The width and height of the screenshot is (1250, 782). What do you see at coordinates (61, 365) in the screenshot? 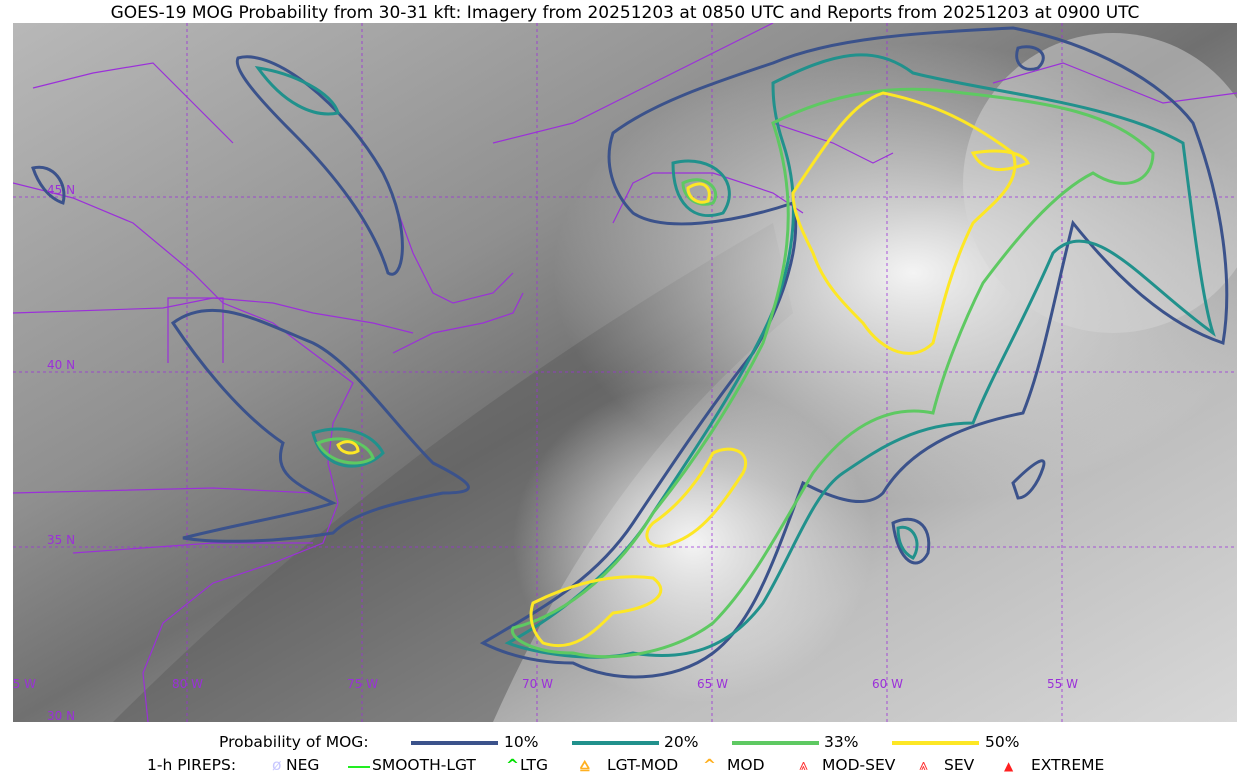
I see `lat-label: 40 N` at bounding box center [61, 365].